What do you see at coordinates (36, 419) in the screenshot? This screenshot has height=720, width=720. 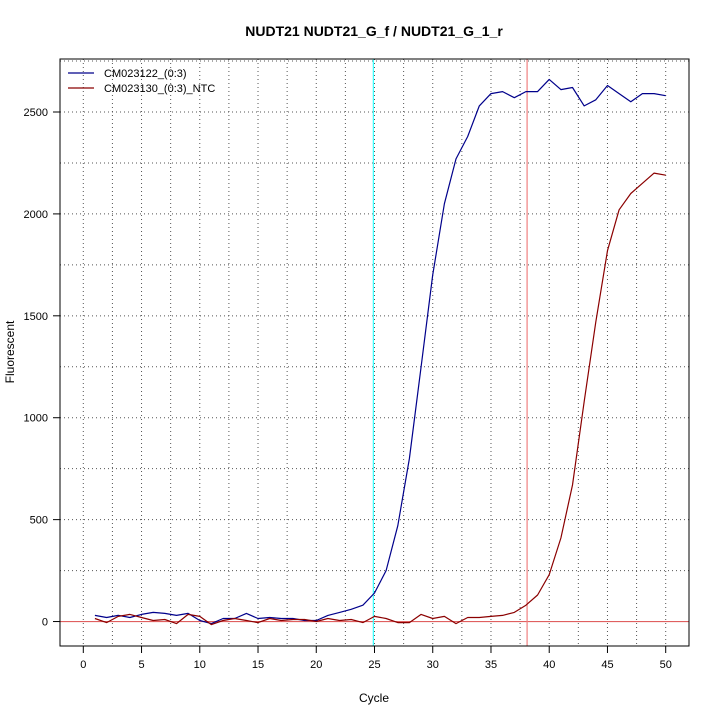 I see `y-tick-label: 1000` at bounding box center [36, 419].